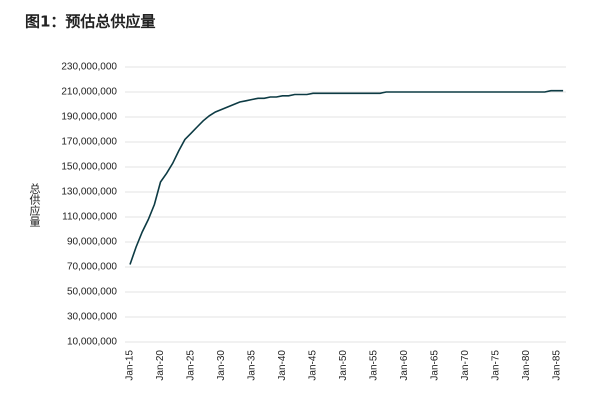 The width and height of the screenshot is (600, 408). I want to click on y-axis-label: 总供应量, so click(34, 204).